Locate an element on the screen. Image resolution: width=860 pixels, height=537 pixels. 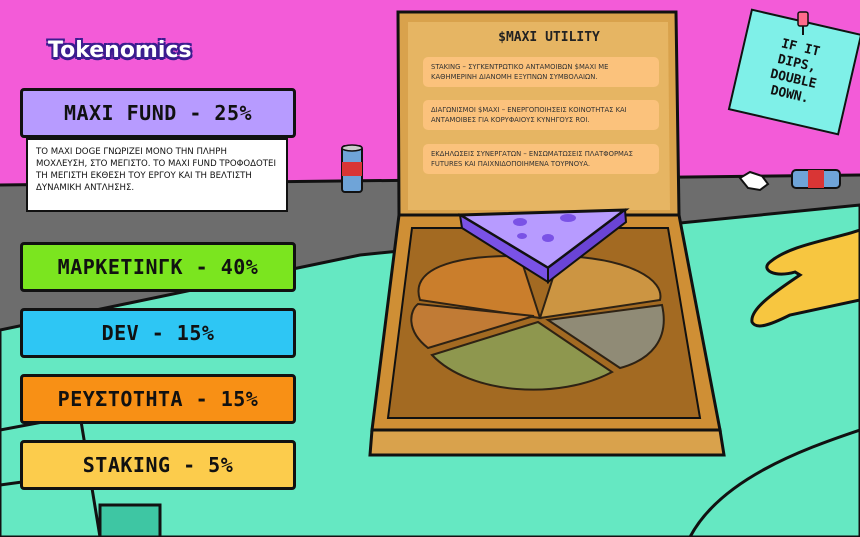
allocation-staking: STAKING - 5% is located at coordinates (158, 465).